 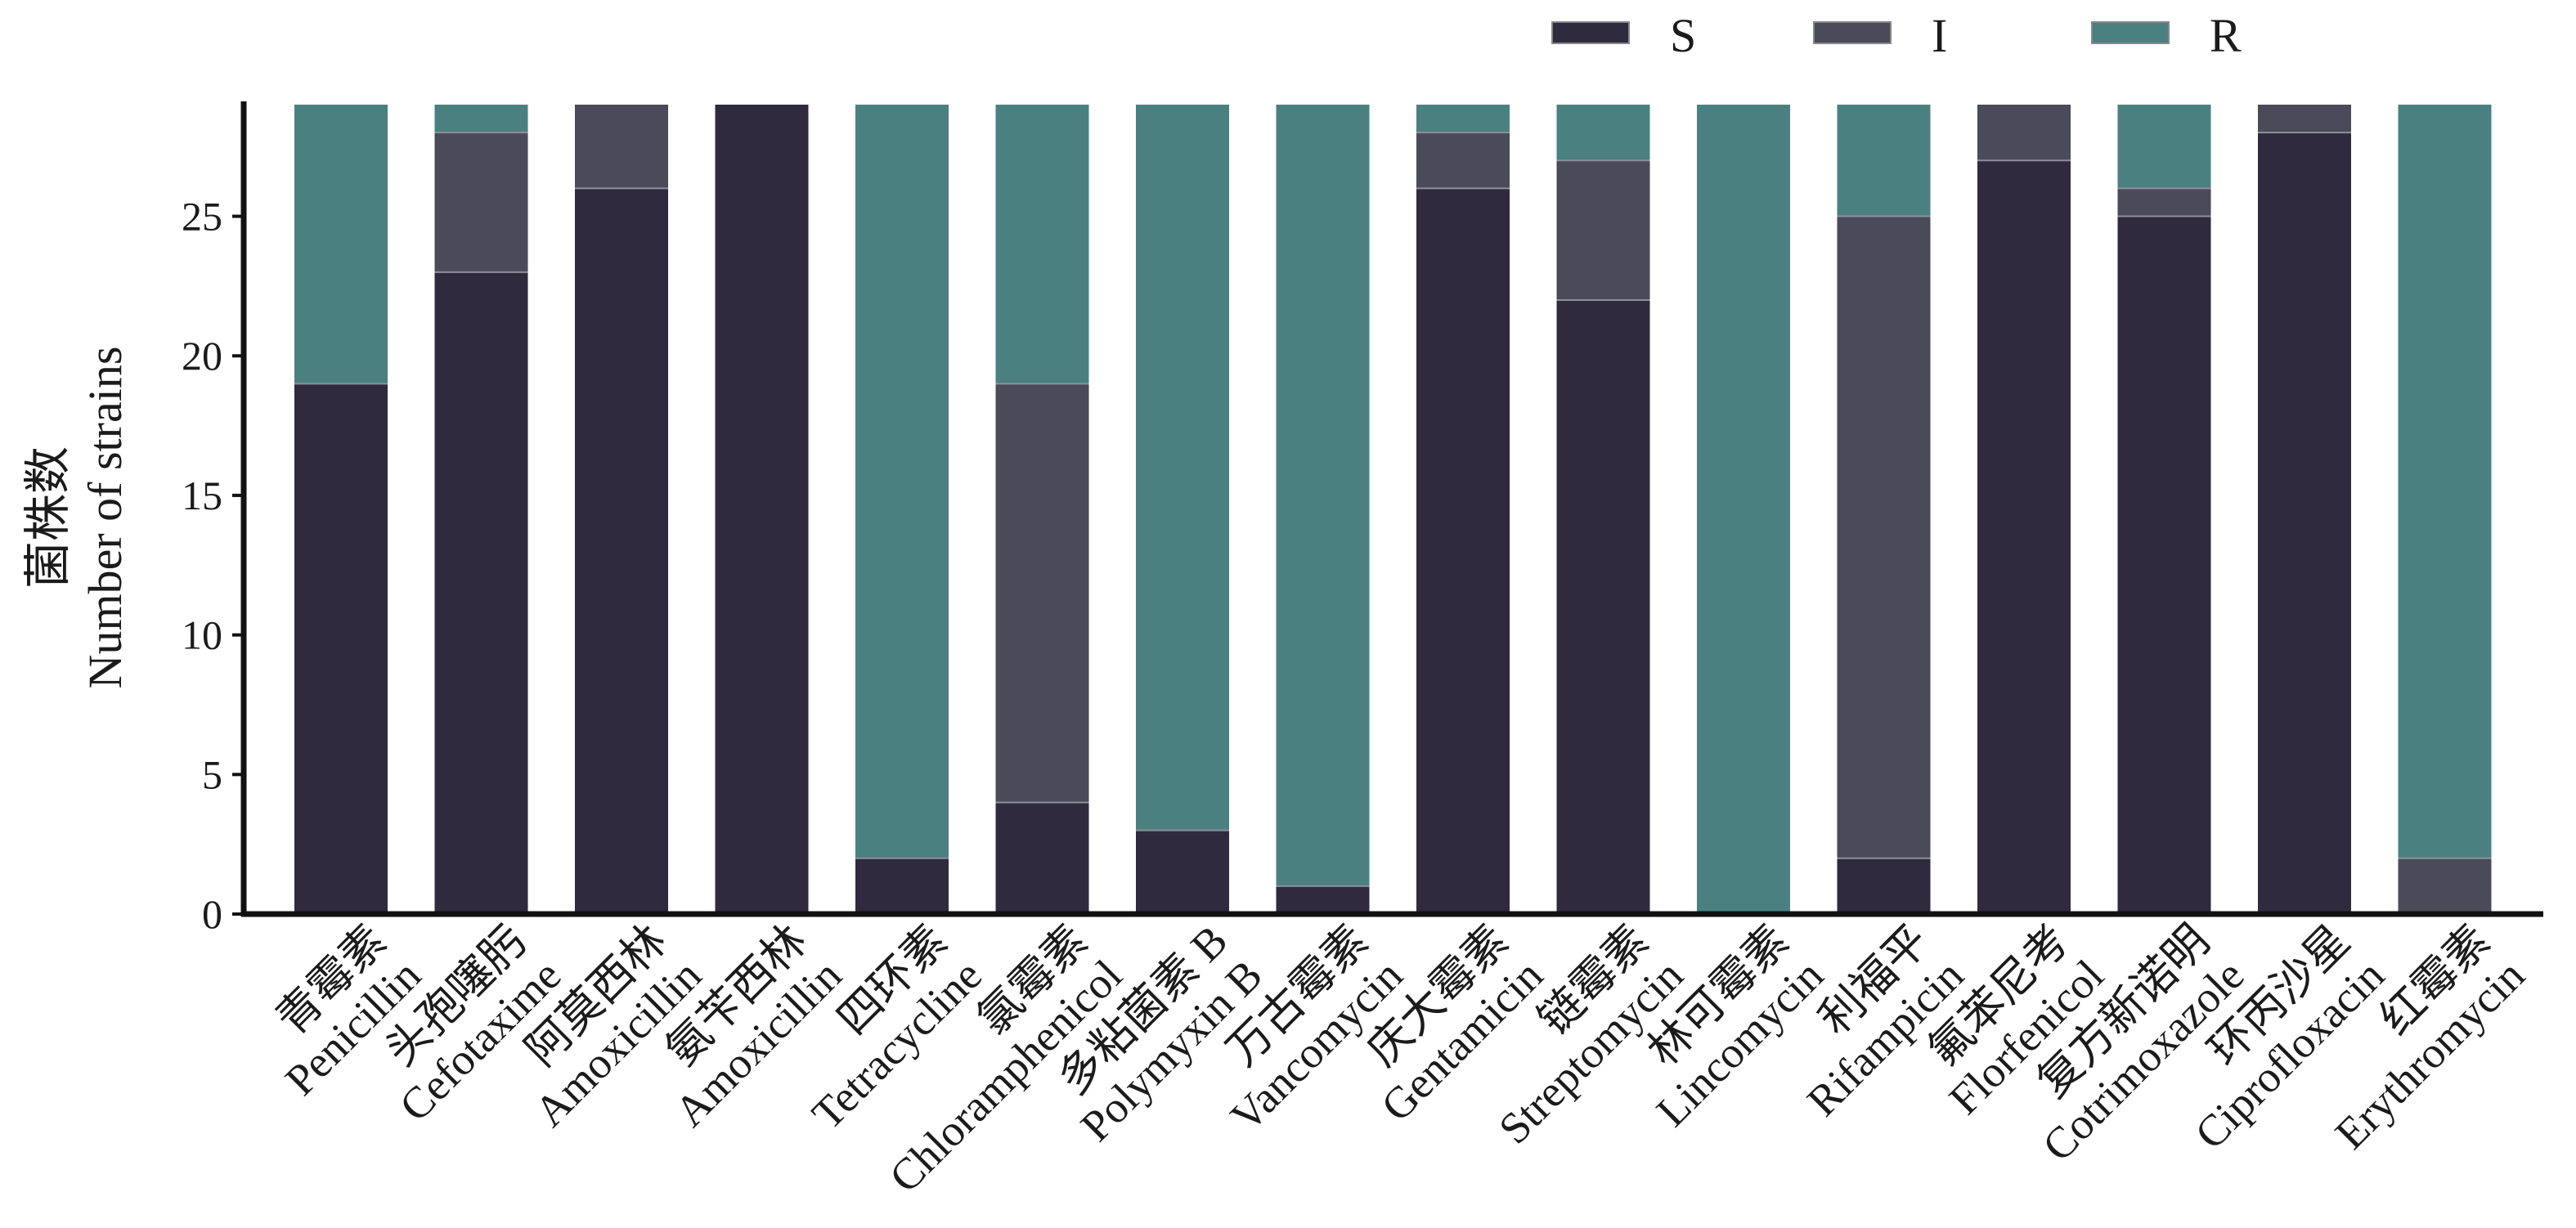 What do you see at coordinates (76, 518) in the screenshot?
I see `y-axis-title: 菌株数 Number of strains` at bounding box center [76, 518].